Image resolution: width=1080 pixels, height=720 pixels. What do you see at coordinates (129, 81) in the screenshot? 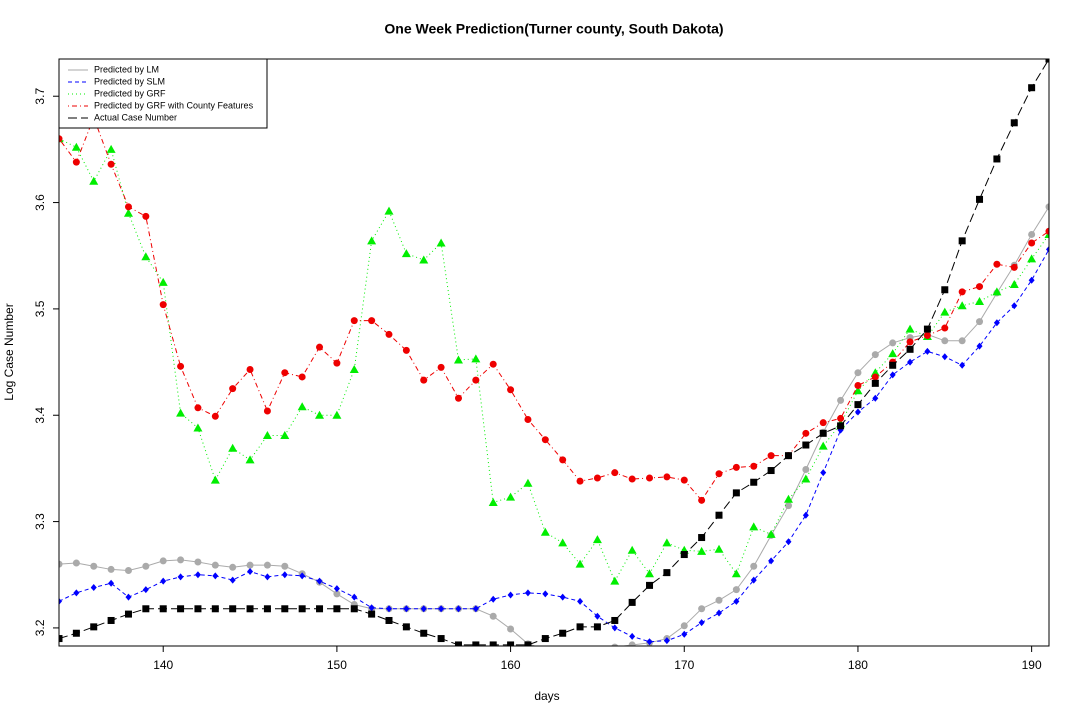
I see `legend-label: Predicted by SLM` at bounding box center [129, 81].